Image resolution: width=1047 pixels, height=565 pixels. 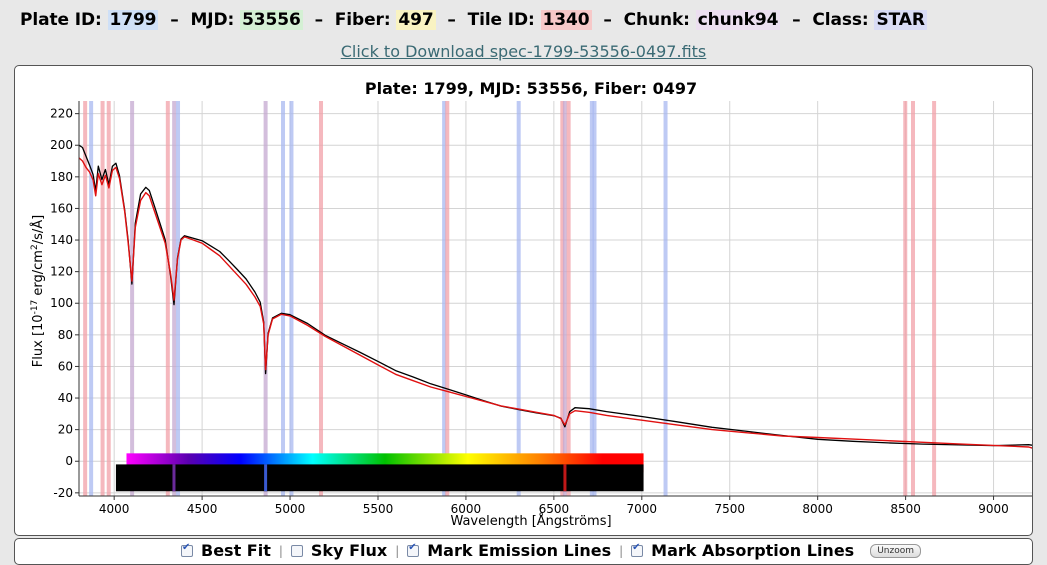 I want to click on absorption-lines-bar, so click(x=379, y=478).